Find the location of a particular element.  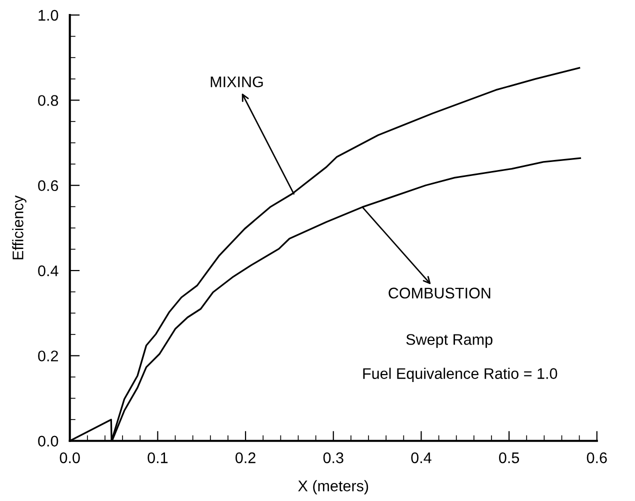

x-tick-label: 0.6 is located at coordinates (596, 458).